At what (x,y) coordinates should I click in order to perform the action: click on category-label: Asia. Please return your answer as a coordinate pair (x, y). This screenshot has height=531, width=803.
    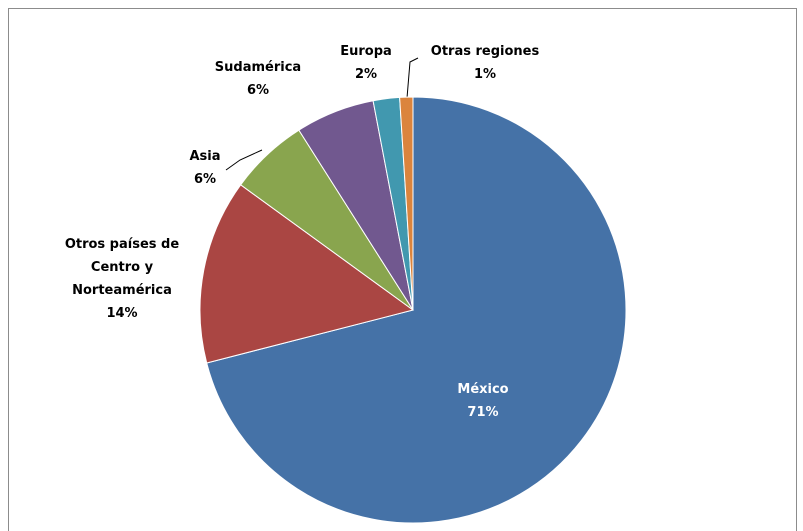
    Looking at the image, I should click on (205, 156).